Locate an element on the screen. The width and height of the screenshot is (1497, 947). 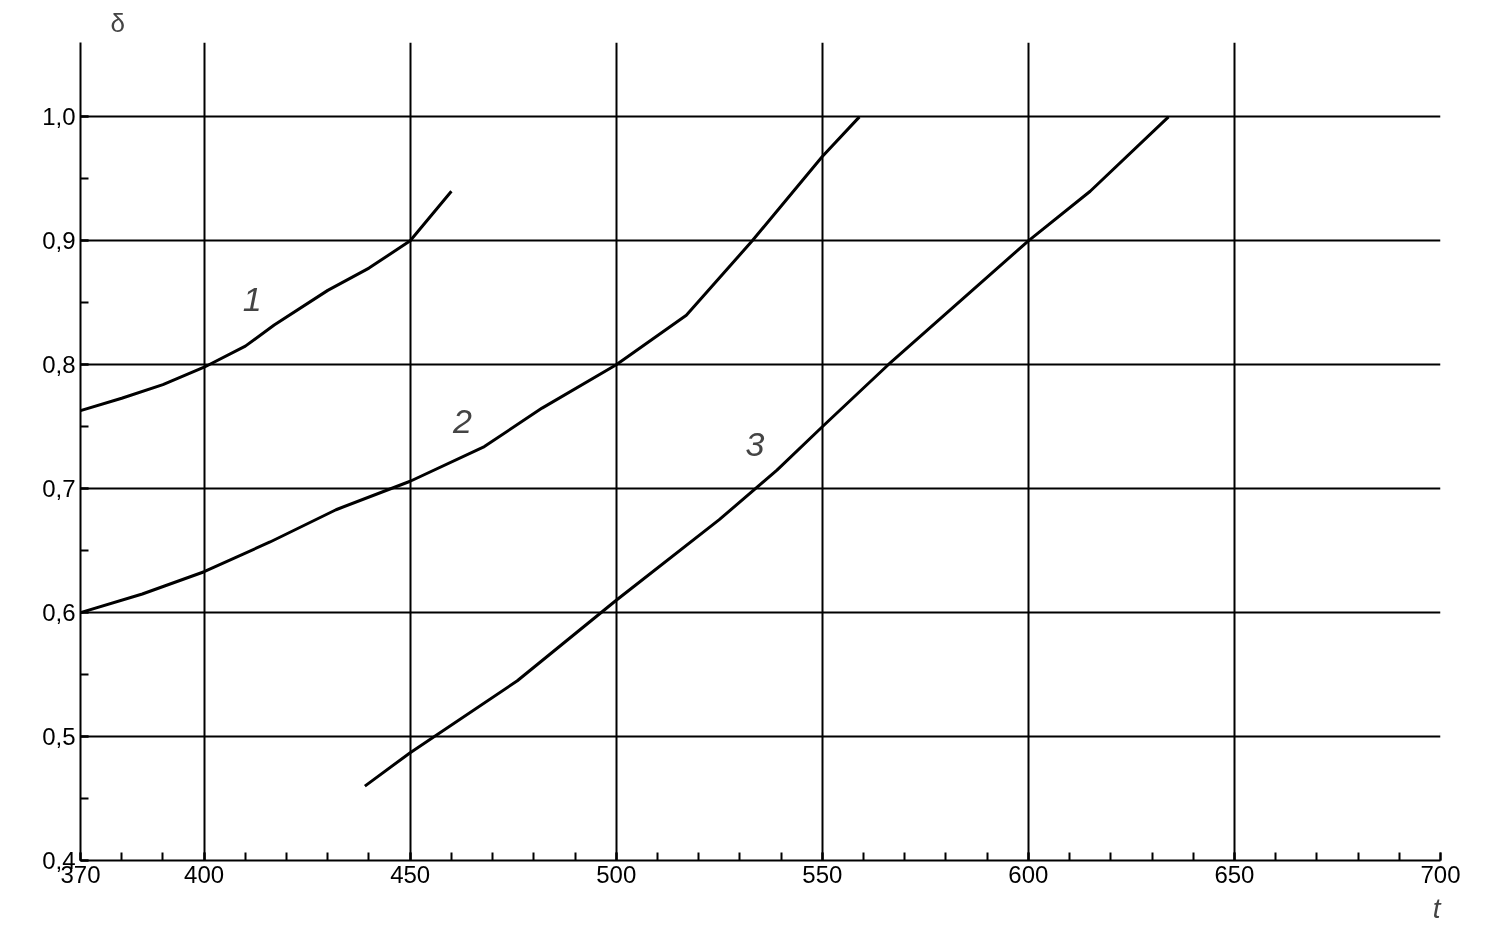
y-tick-label: 0,7 is located at coordinates (59, 489).